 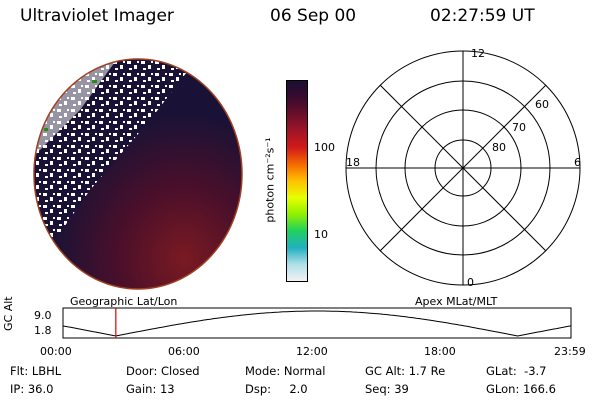 What do you see at coordinates (184, 351) in the screenshot?
I see `x-tick-0600: 06:00` at bounding box center [184, 351].